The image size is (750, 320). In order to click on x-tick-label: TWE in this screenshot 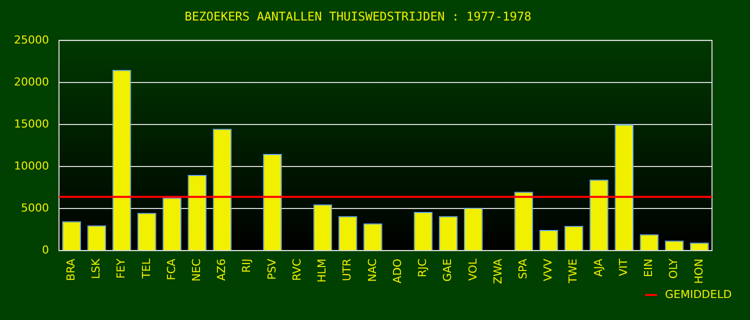, I will do `click(573, 271)`.